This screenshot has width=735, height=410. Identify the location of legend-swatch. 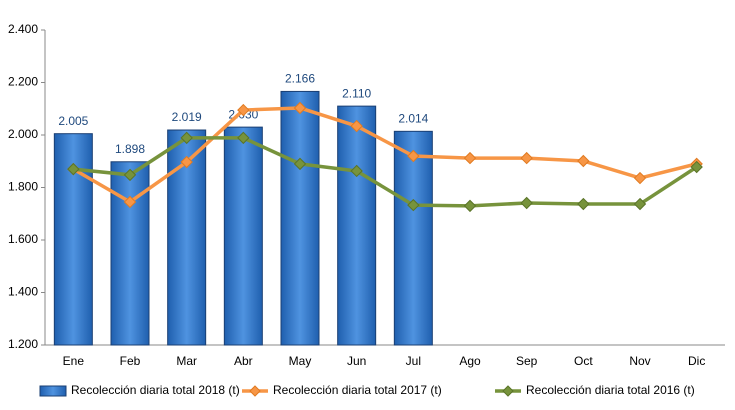
(53, 391).